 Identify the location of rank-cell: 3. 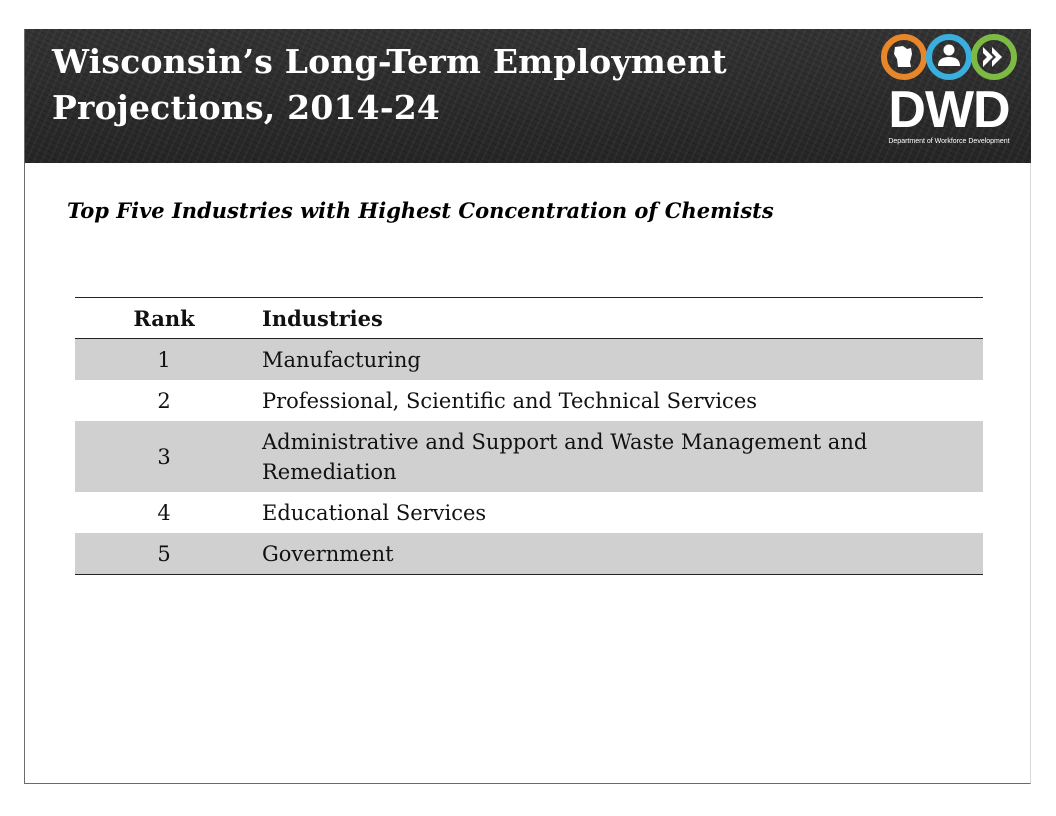
(164, 456).